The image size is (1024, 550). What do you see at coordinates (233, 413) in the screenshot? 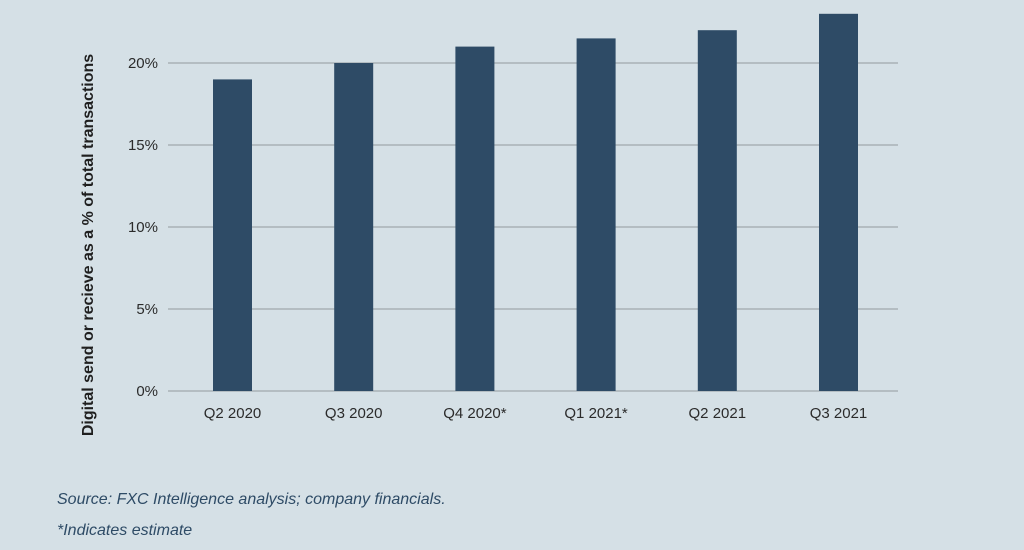
I see `x-tick-label: Q2 2020` at bounding box center [233, 413].